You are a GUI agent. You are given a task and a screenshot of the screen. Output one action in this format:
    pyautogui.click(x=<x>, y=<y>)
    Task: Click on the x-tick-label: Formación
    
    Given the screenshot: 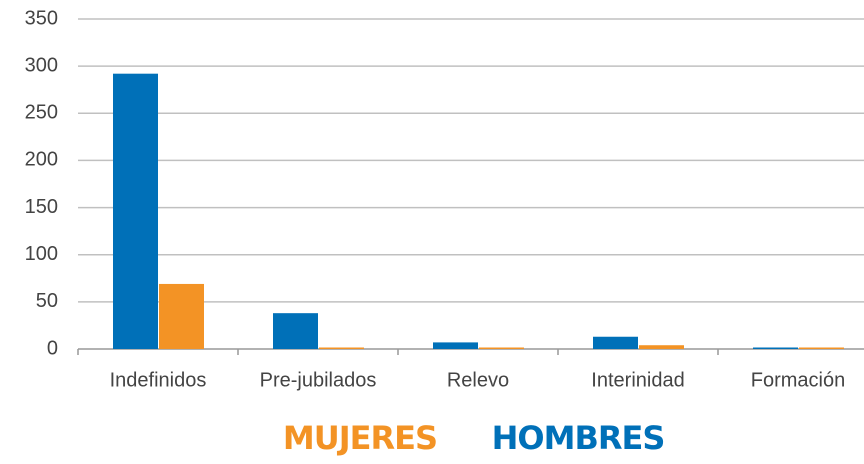 What is the action you would take?
    pyautogui.click(x=798, y=380)
    